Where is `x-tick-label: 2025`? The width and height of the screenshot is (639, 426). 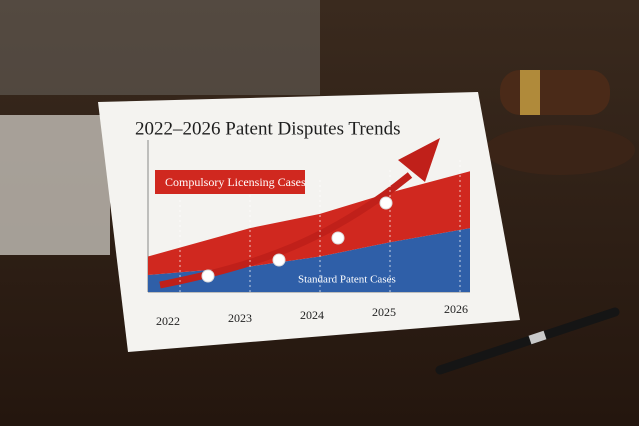 x-tick-label: 2025 is located at coordinates (384, 312).